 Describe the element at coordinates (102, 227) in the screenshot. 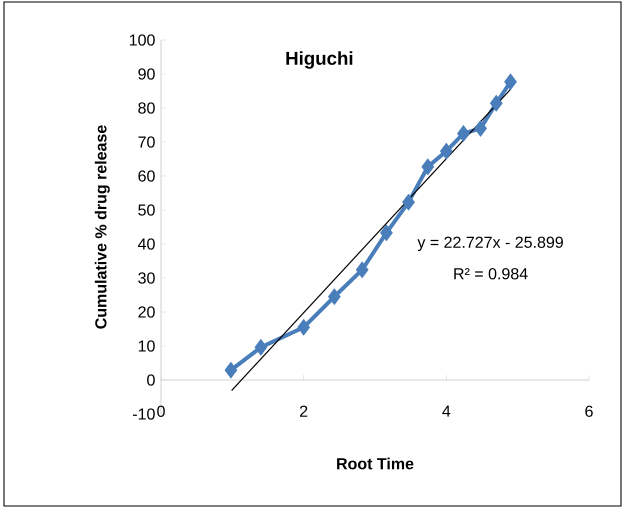

I see `y-axis-title: Cumulative % drug release` at that location.